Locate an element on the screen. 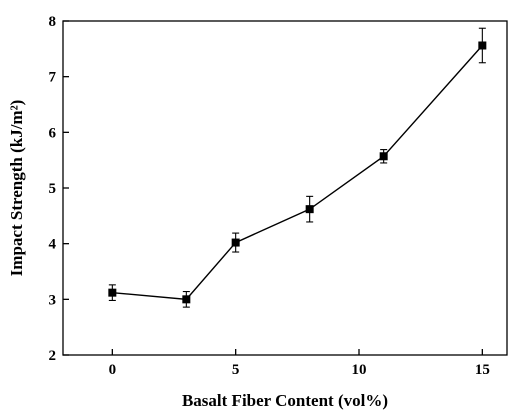 This screenshot has width=511, height=416. x-tick-label: 15 is located at coordinates (482, 370).